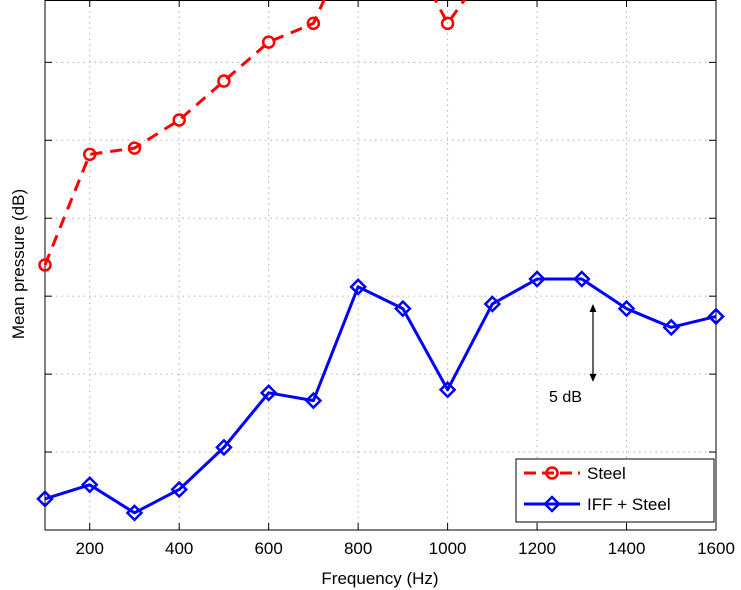 This screenshot has width=741, height=590. What do you see at coordinates (716, 548) in the screenshot?
I see `x-tick-label: 1600` at bounding box center [716, 548].